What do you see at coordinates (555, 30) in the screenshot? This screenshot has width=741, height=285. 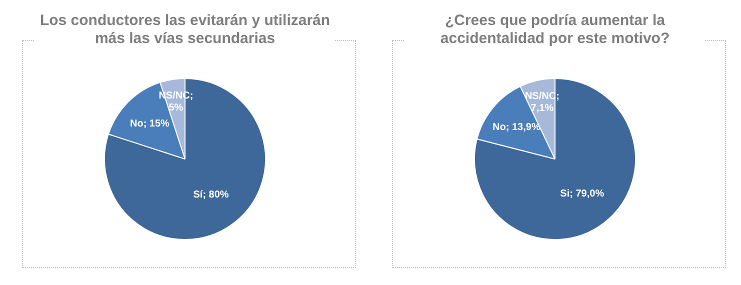 I see `chart-title: ¿Crees que podría aumentar la accidentalidad por este motivo?` at bounding box center [555, 30].